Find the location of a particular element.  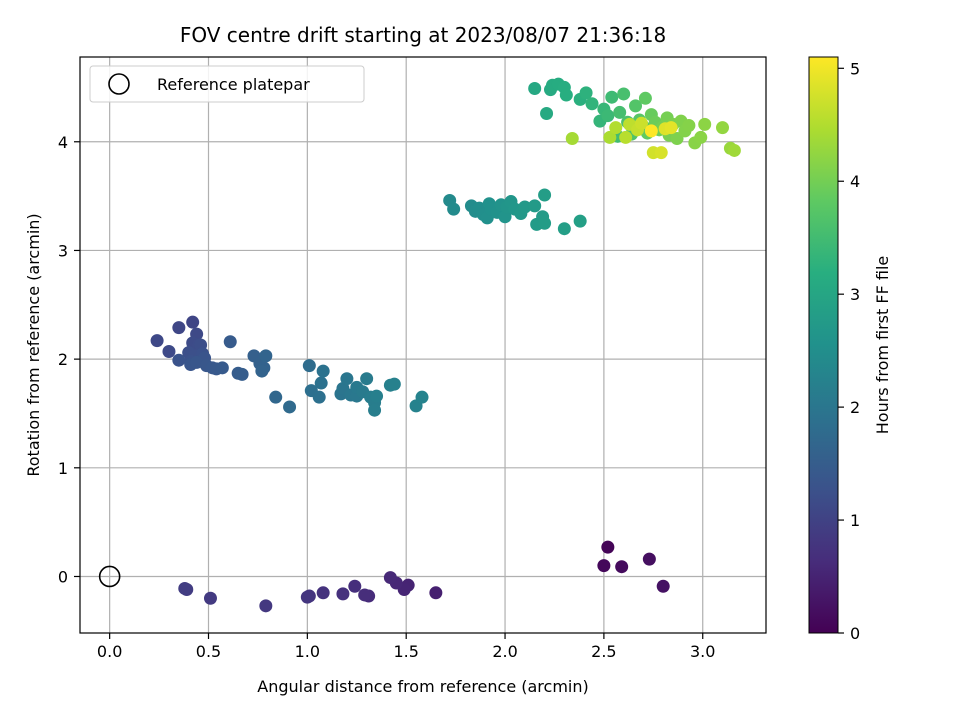

x-tick-label: 0.5 is located at coordinates (208, 651).